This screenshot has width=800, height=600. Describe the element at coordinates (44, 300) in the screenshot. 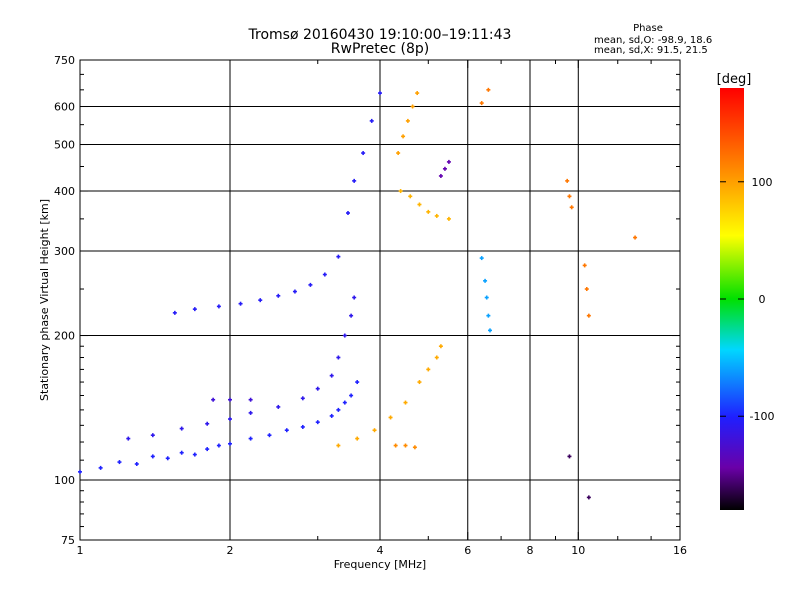

I see `y-axis-label: Stationary phase Virtual Height [km]` at that location.